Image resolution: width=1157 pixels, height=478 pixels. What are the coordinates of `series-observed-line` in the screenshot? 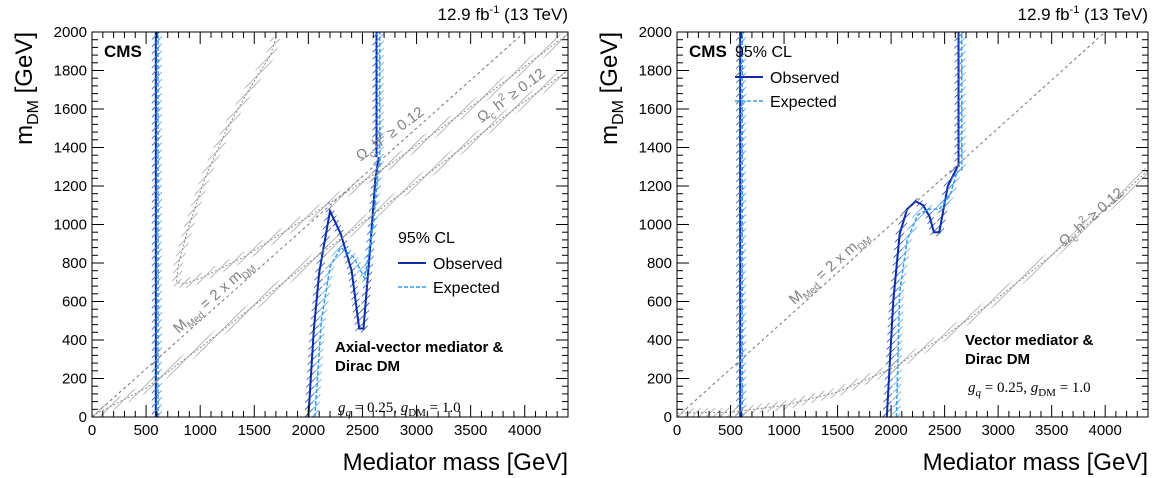 It's located at (922, 291).